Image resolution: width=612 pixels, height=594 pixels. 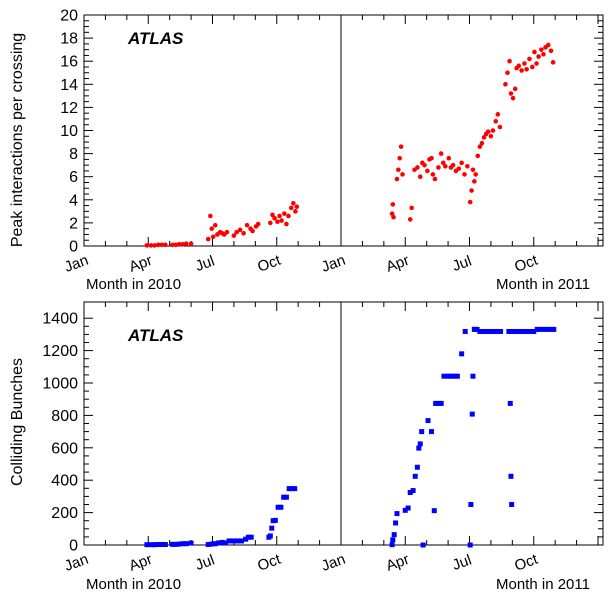 What do you see at coordinates (64, 448) in the screenshot?
I see `y-tick-label: 600` at bounding box center [64, 448].